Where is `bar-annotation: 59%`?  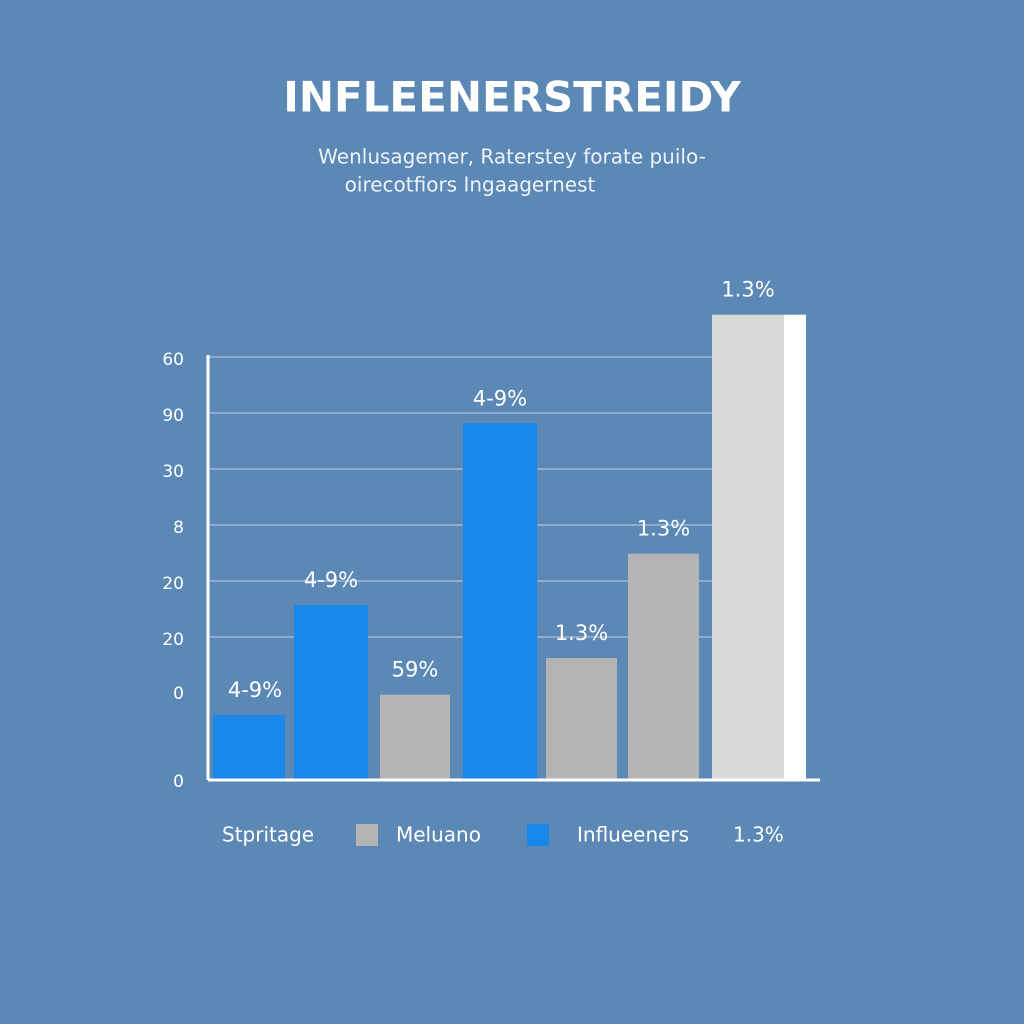
bar-annotation: 59% is located at coordinates (415, 670).